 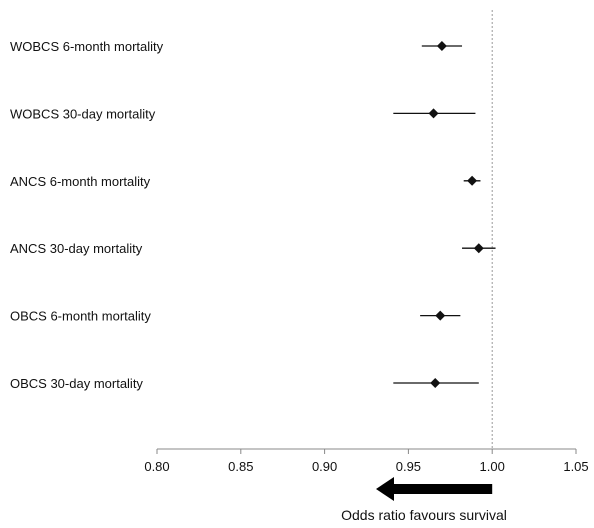 I want to click on x-tick-label: 0.85, so click(x=240, y=466).